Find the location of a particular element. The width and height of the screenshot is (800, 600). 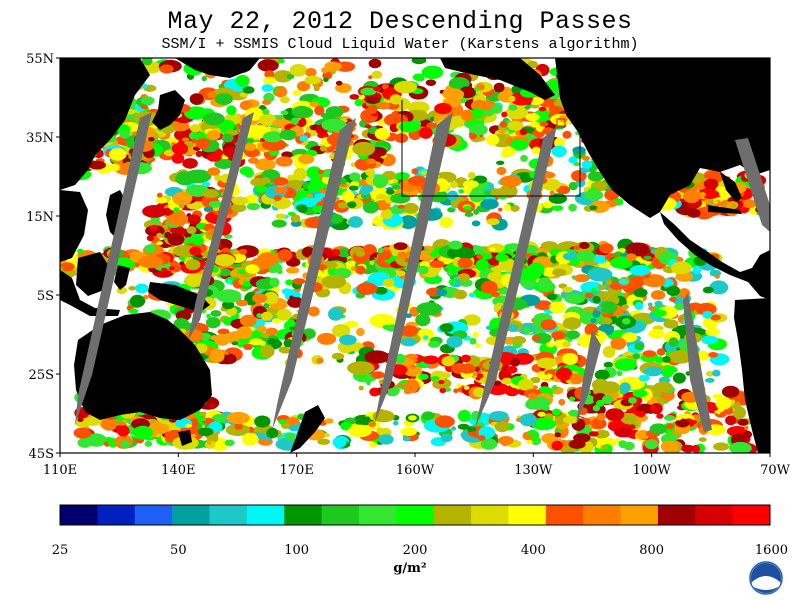

land-sulawesi is located at coordinates (122, 277).